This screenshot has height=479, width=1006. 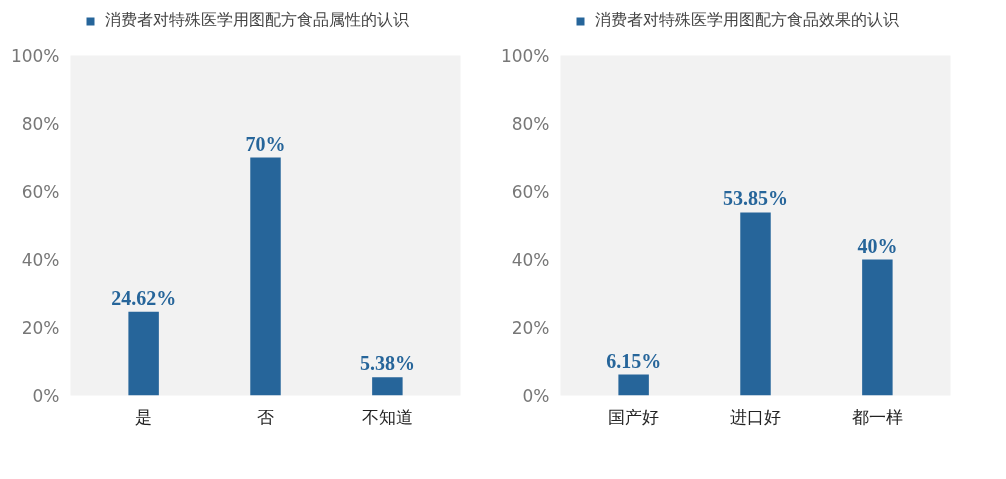 What do you see at coordinates (265, 143) in the screenshot?
I see `data-label: 70%` at bounding box center [265, 143].